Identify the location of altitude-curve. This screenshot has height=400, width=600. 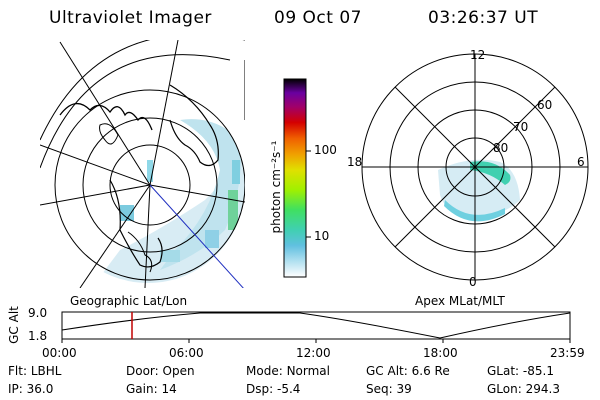
(316, 325).